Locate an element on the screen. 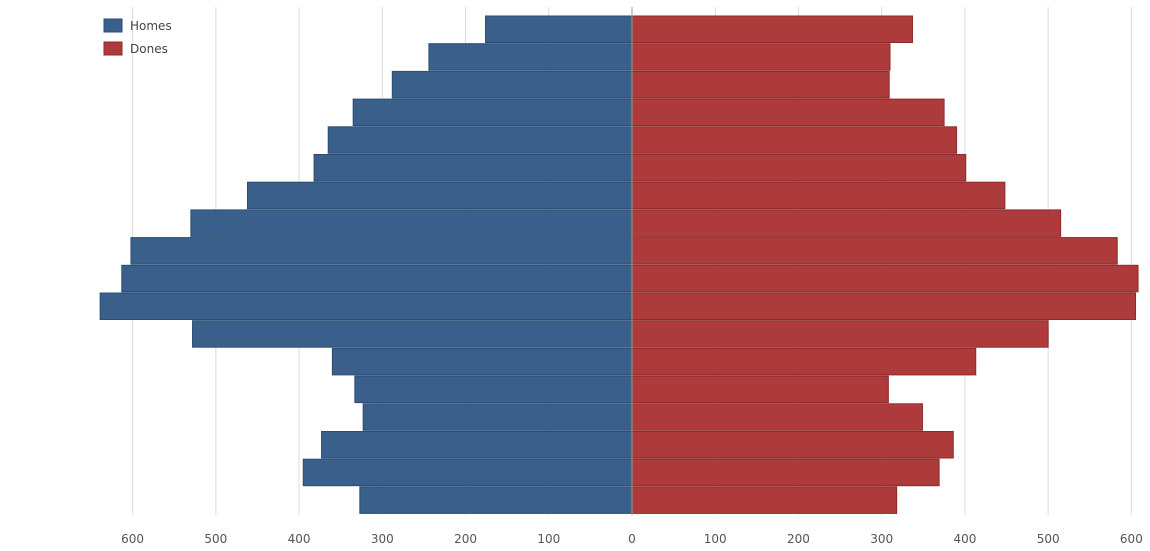  legend-item-dones: Dones is located at coordinates (135, 48).